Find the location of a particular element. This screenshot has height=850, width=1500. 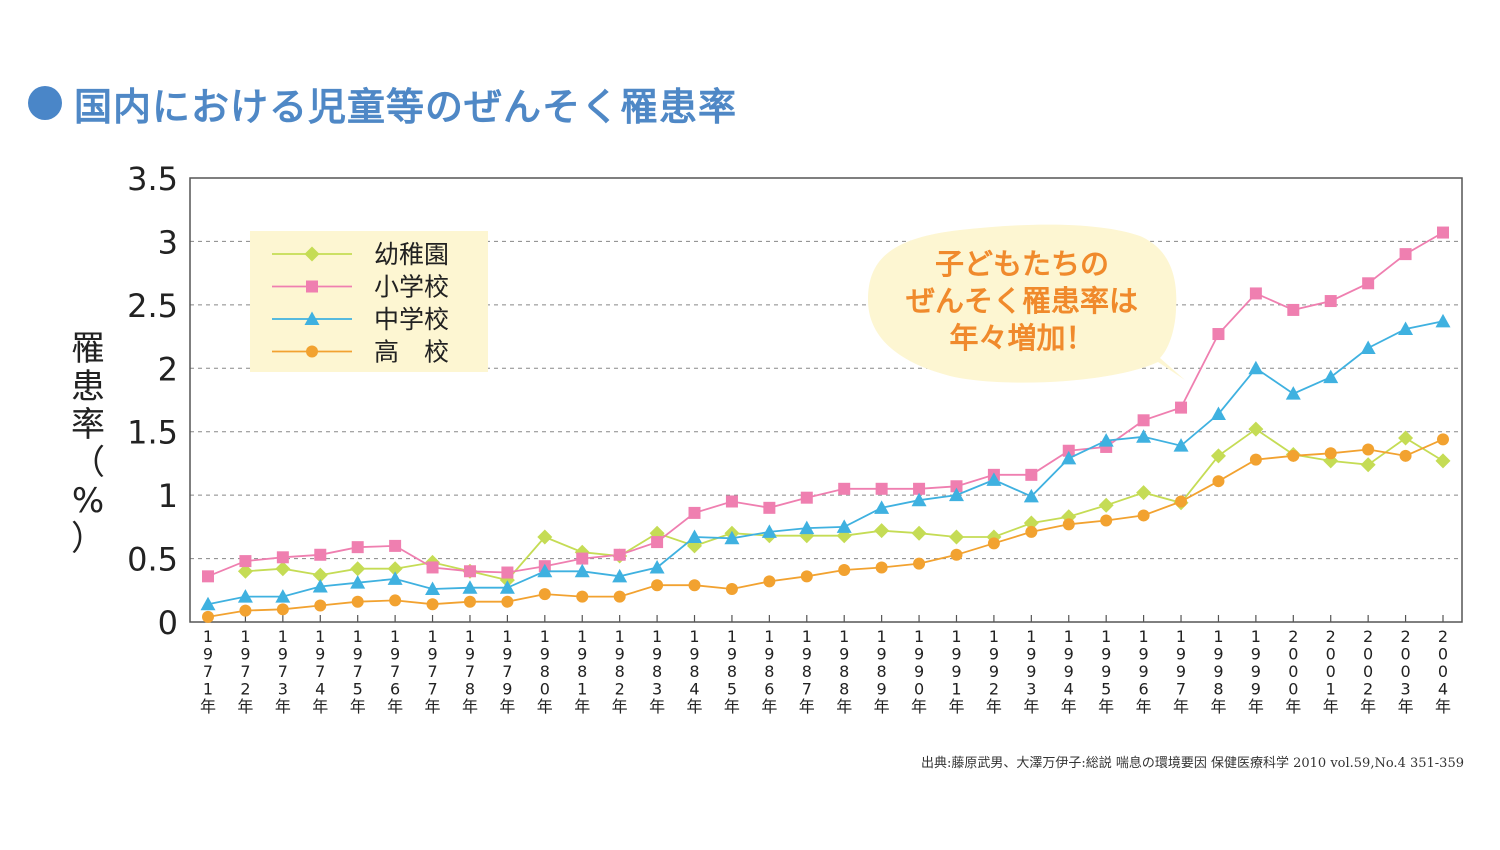

legend-label: 幼稚園 is located at coordinates (411, 254).